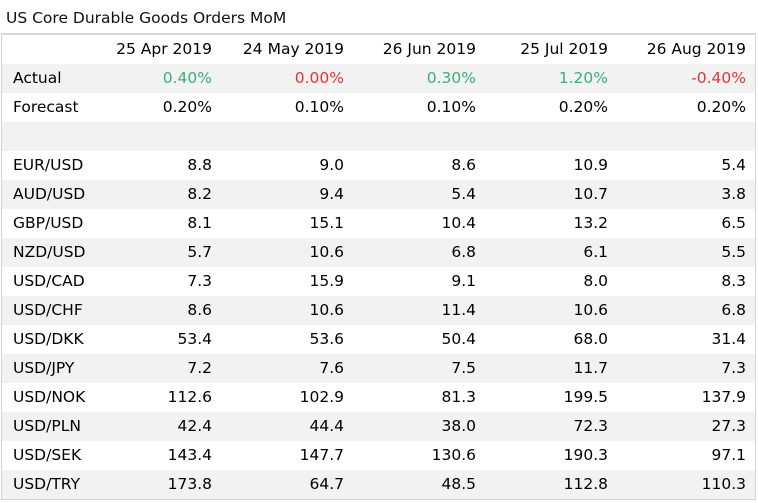 This screenshot has width=758, height=503. Describe the element at coordinates (288, 78) in the screenshot. I see `actual-value: 0.00%` at that location.